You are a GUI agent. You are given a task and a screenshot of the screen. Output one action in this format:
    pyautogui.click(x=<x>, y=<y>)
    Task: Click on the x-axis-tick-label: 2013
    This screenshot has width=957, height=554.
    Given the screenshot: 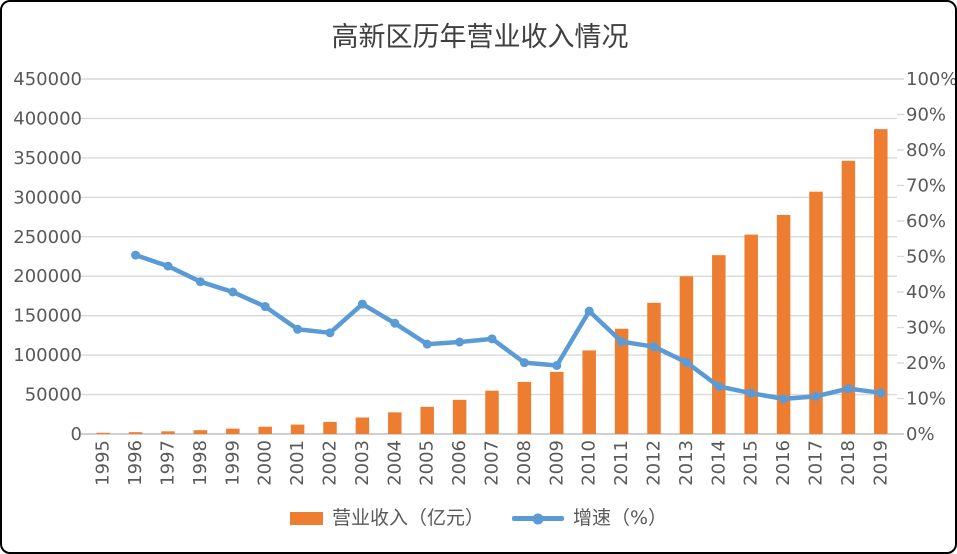 What is the action you would take?
    pyautogui.click(x=686, y=463)
    